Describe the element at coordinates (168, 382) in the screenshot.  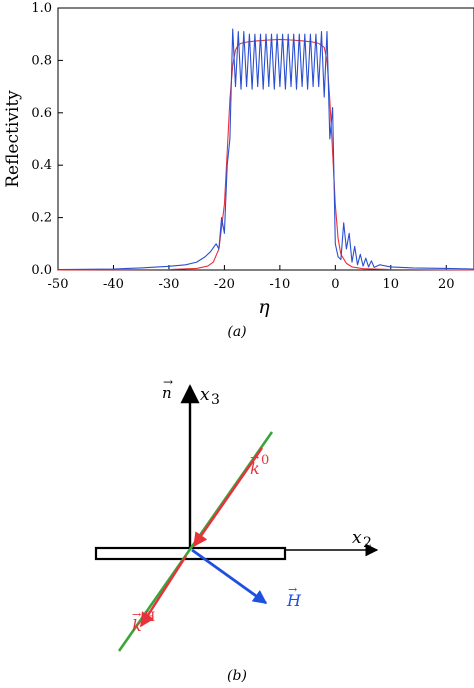
I see `vector-arrow-n: →` at that location.